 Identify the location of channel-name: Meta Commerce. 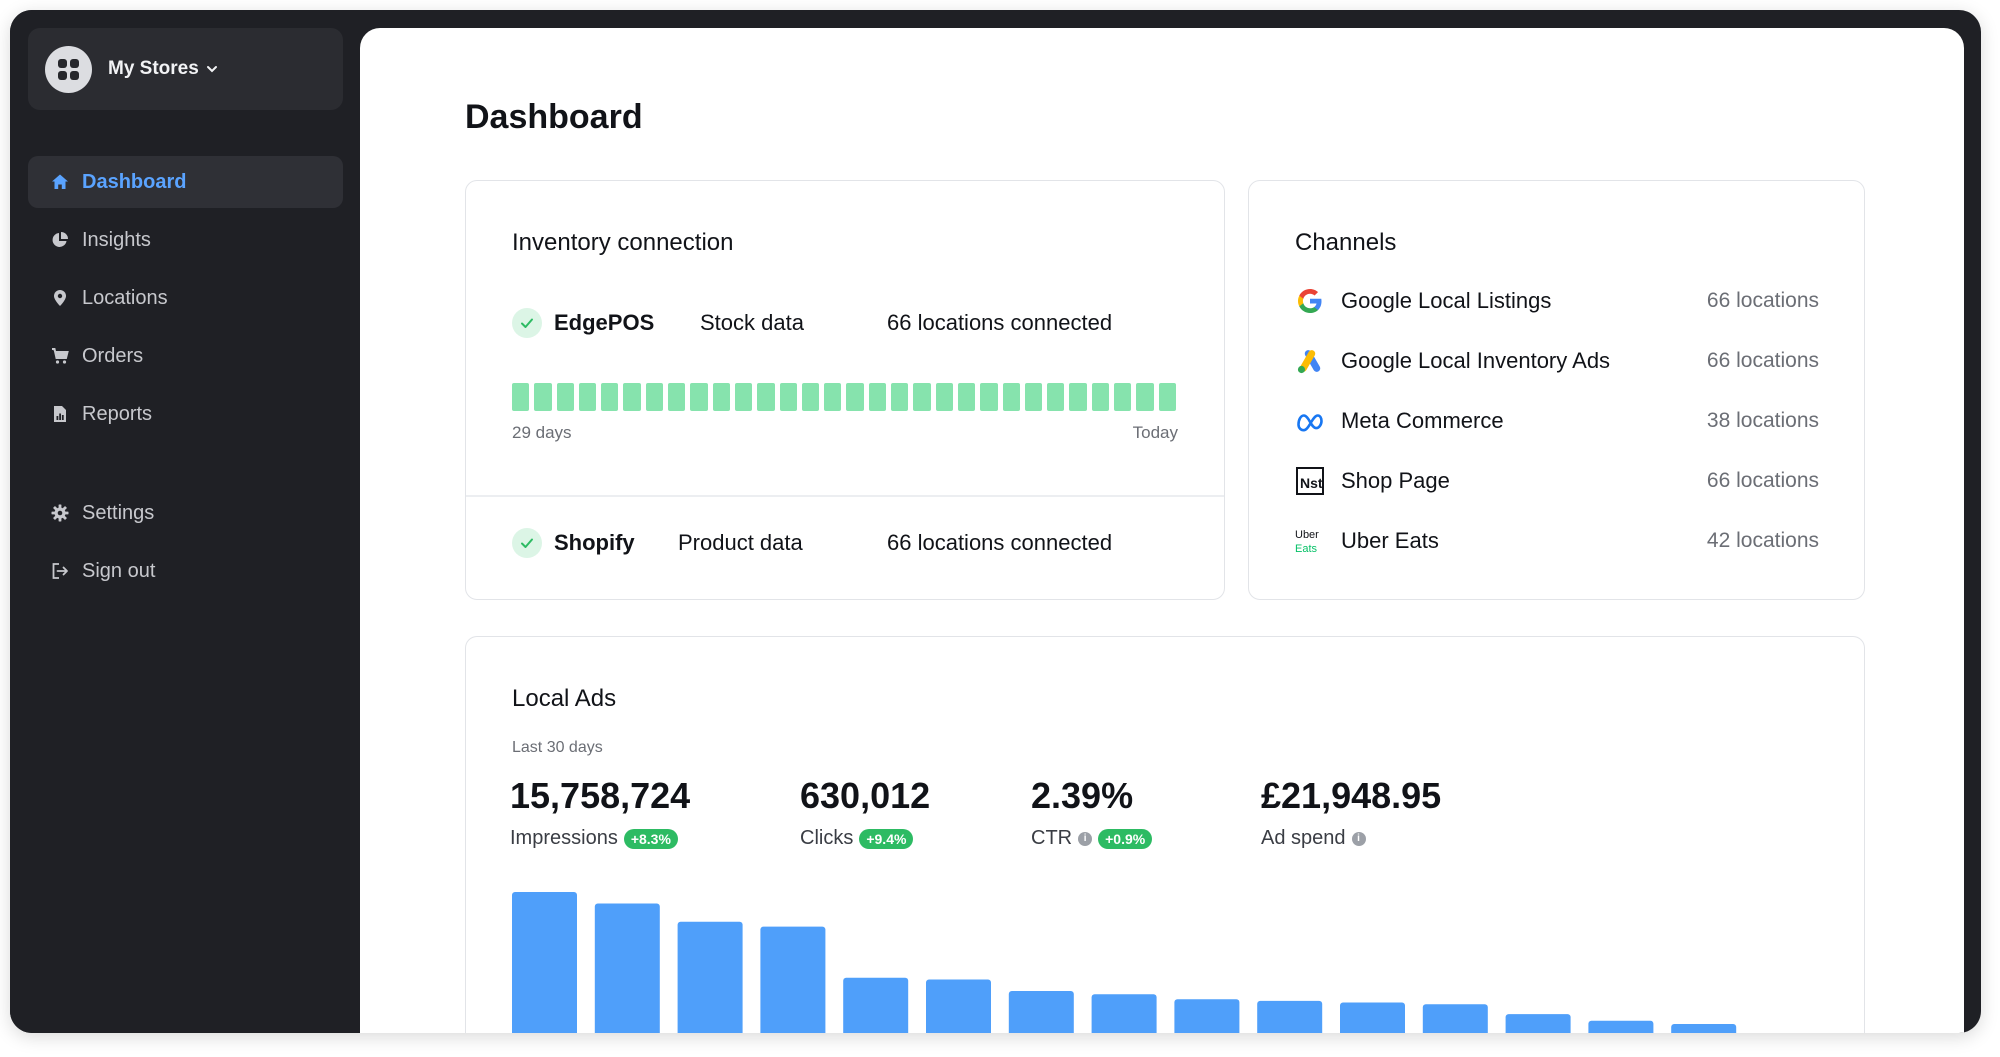
(1422, 420).